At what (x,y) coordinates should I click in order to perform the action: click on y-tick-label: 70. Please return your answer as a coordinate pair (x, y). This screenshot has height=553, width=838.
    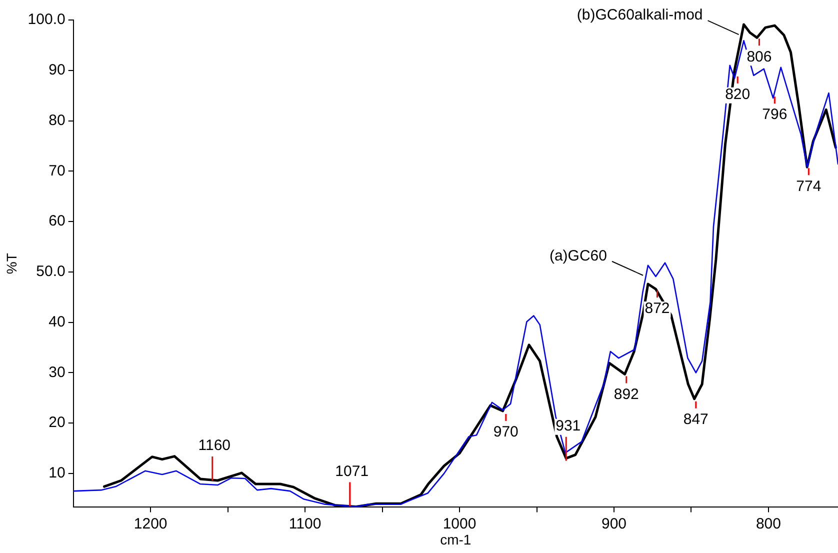
    Looking at the image, I should click on (57, 171).